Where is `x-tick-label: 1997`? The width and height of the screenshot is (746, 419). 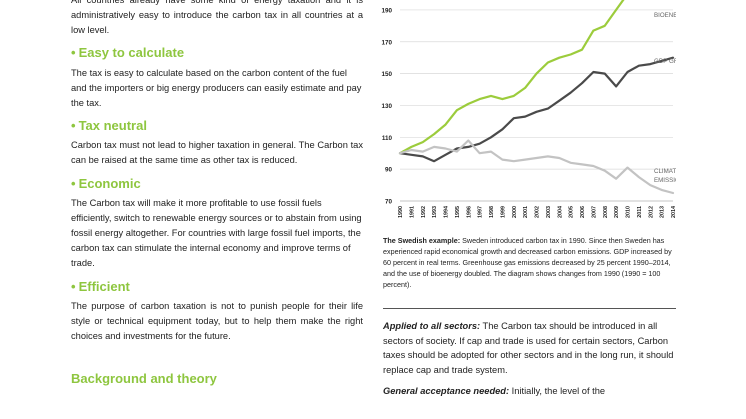 x-tick-label: 1997 is located at coordinates (481, 212).